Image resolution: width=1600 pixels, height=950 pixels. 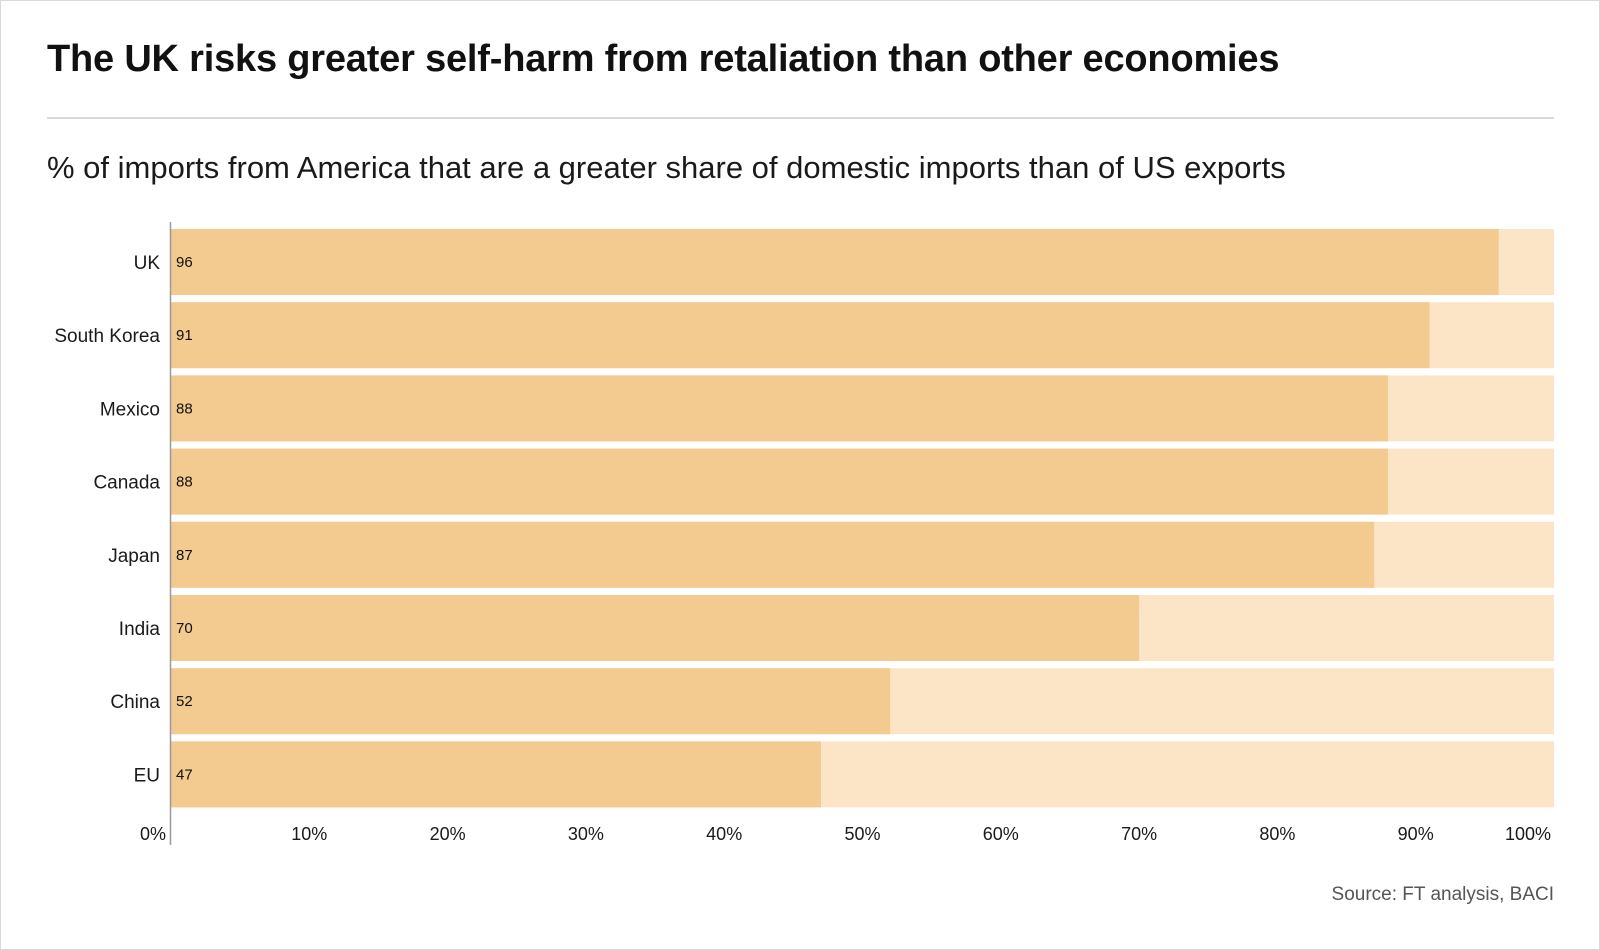 What do you see at coordinates (724, 834) in the screenshot?
I see `x-tick-label: 40%` at bounding box center [724, 834].